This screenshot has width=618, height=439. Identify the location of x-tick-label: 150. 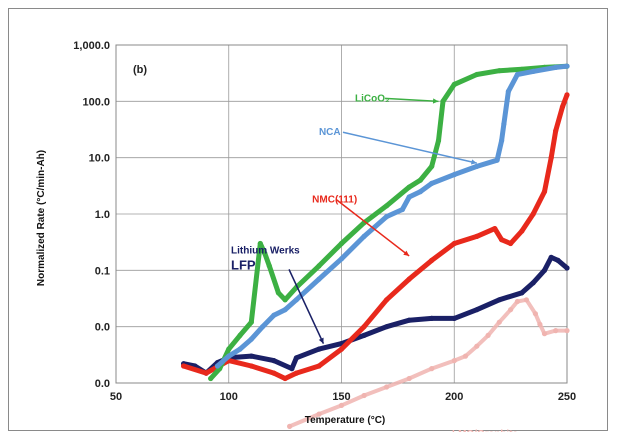
(341, 397).